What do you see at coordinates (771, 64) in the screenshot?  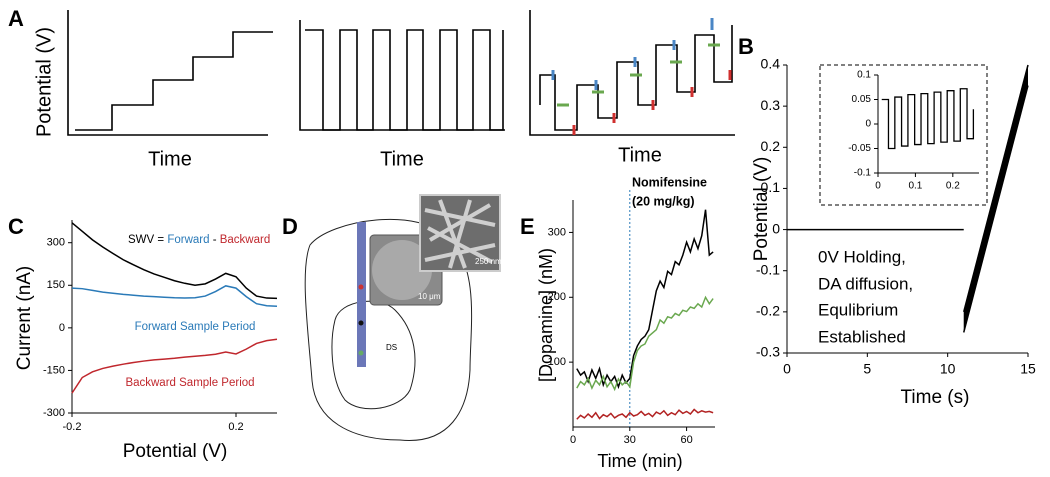 I see `y-tick-label: 0.4` at bounding box center [771, 64].